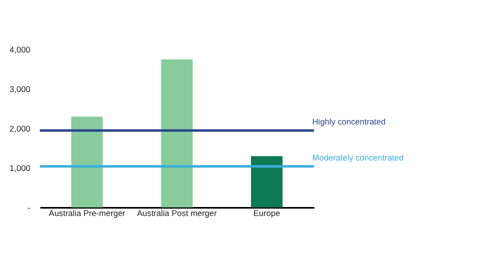 The height and width of the screenshot is (280, 500). What do you see at coordinates (358, 157) in the screenshot?
I see `ref-line-label: Moderately concentrated` at bounding box center [358, 157].